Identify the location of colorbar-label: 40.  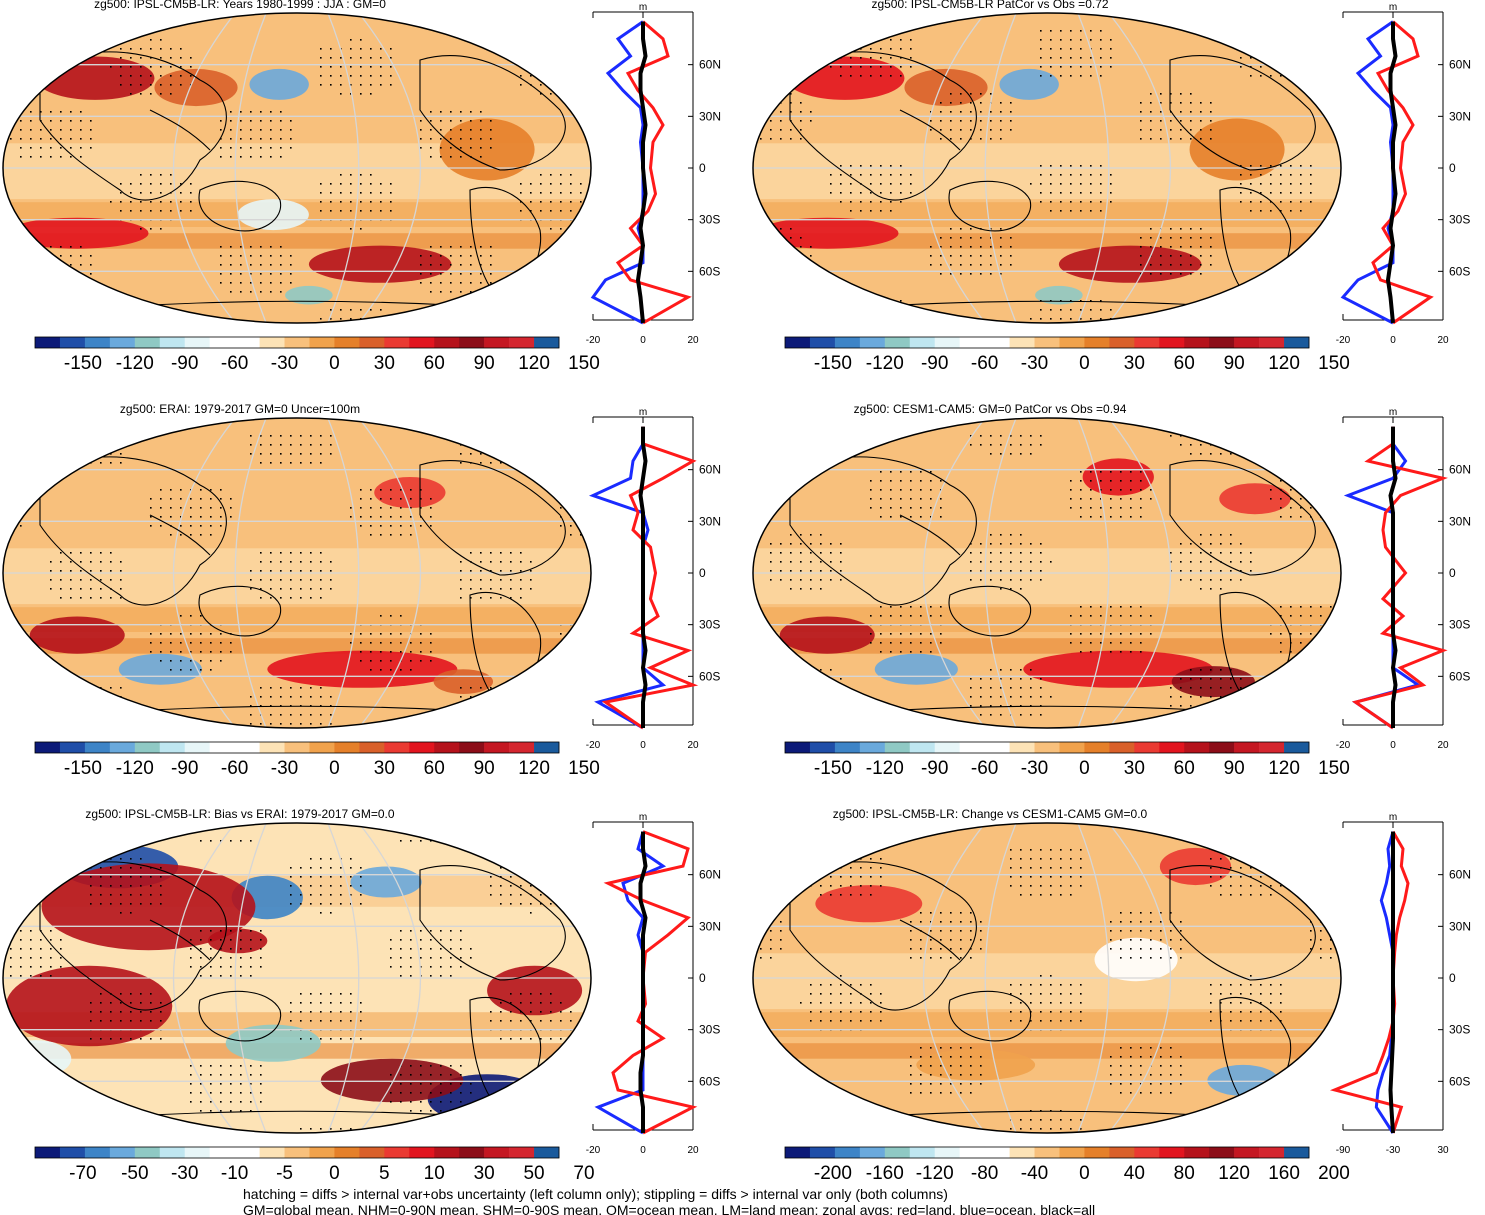
(1134, 1173).